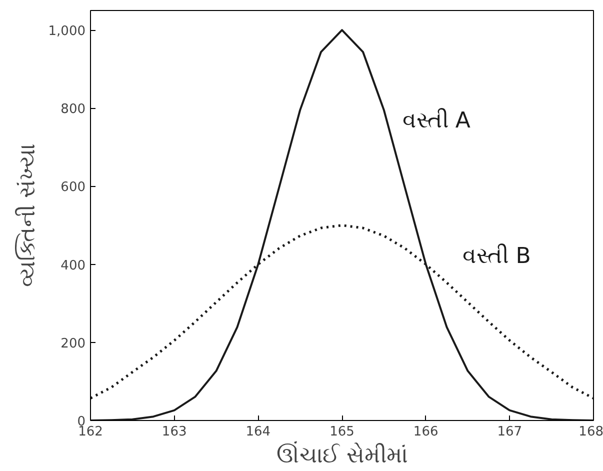 This screenshot has height=471, width=603. I want to click on y-tick-label: 1,000, so click(67, 32).